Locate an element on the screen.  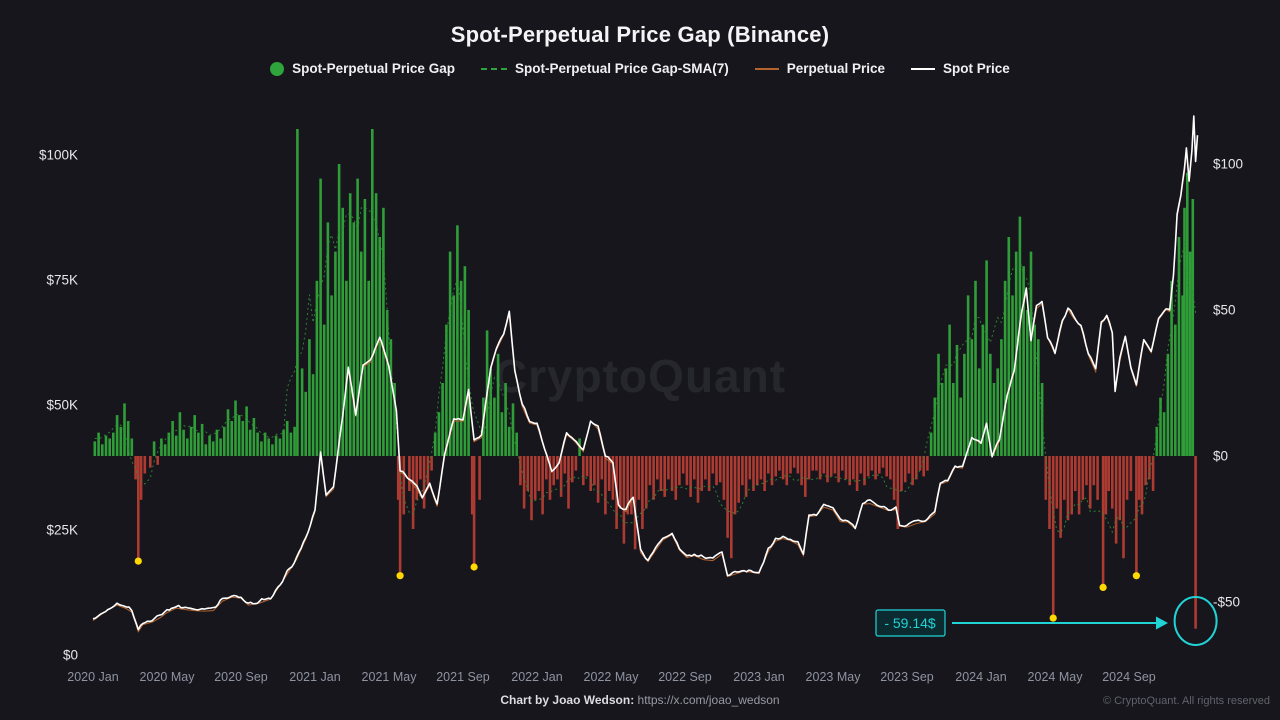
x-axis-tick: 2022 Sep is located at coordinates (685, 677).